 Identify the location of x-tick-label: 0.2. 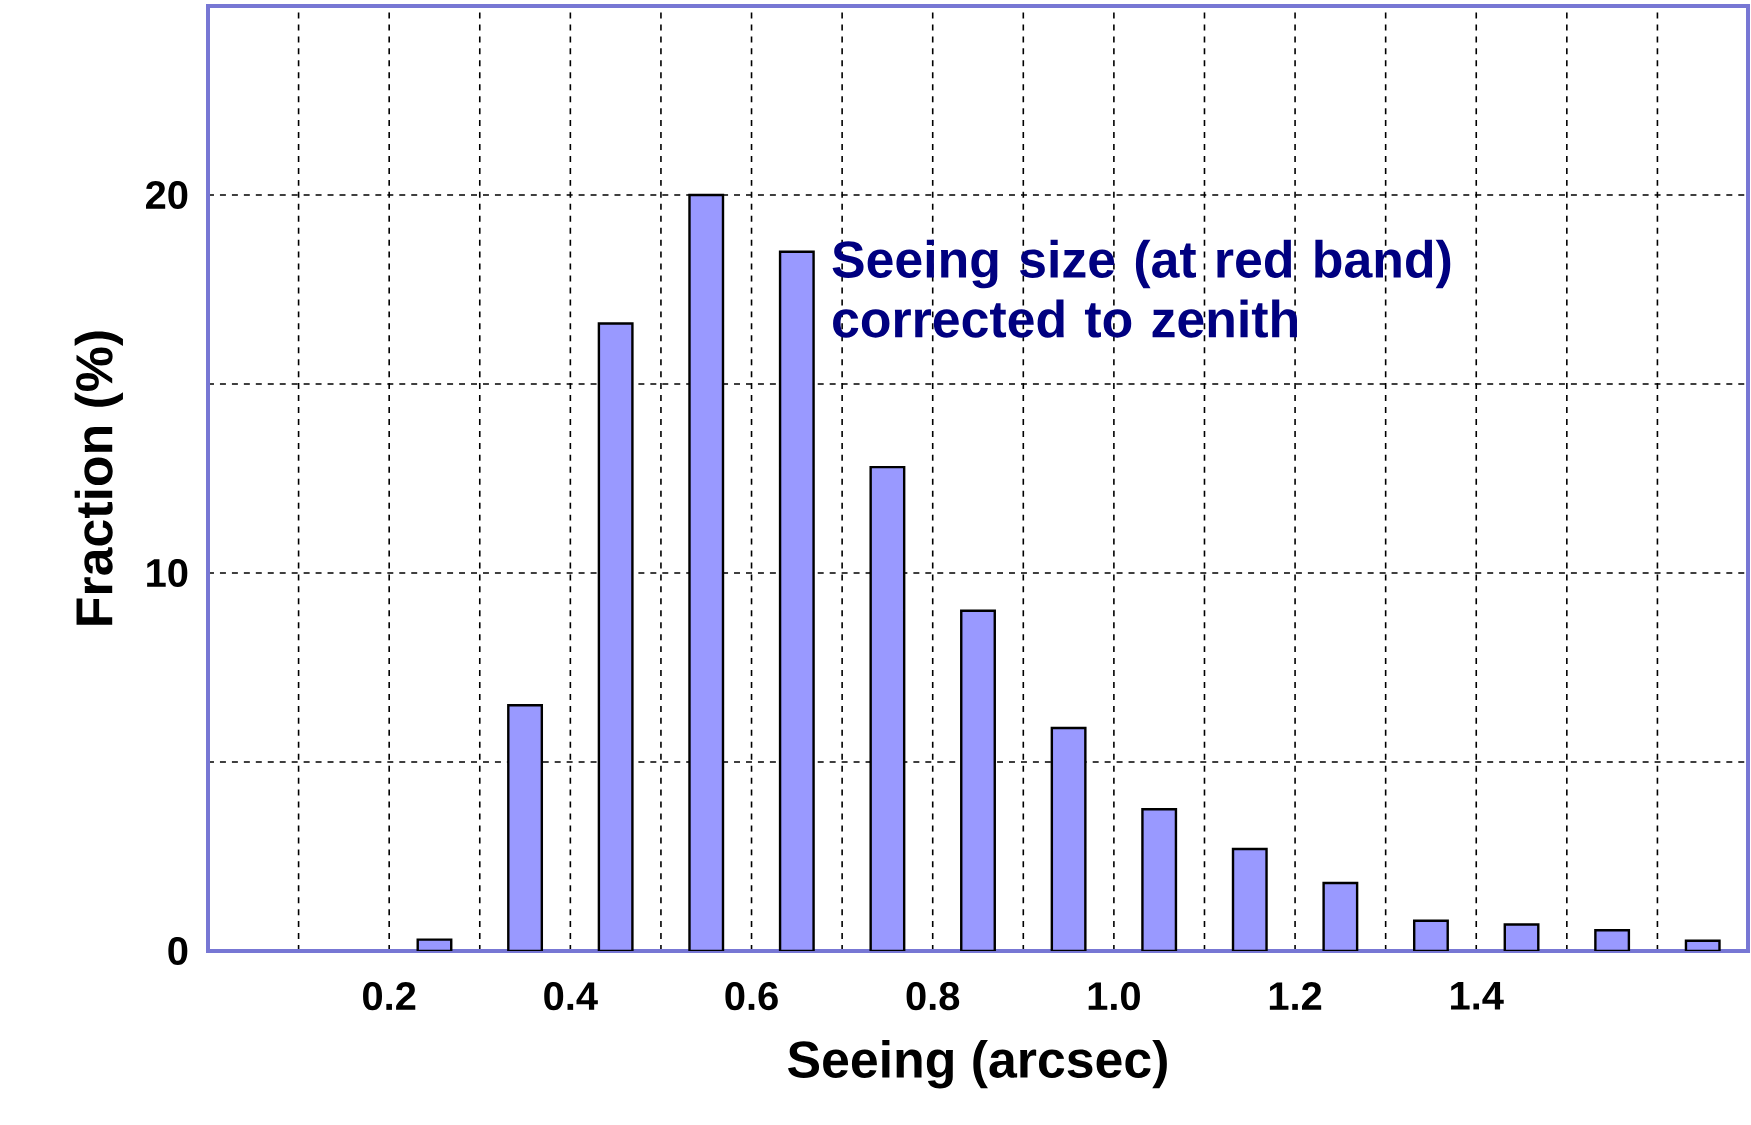
(389, 996).